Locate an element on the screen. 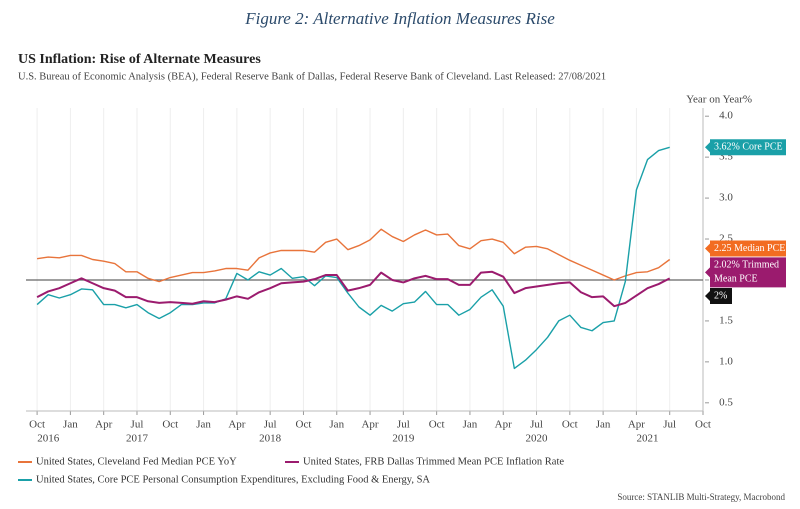 Image resolution: width=800 pixels, height=509 pixels. y-tick-label: 0.5 is located at coordinates (726, 402).